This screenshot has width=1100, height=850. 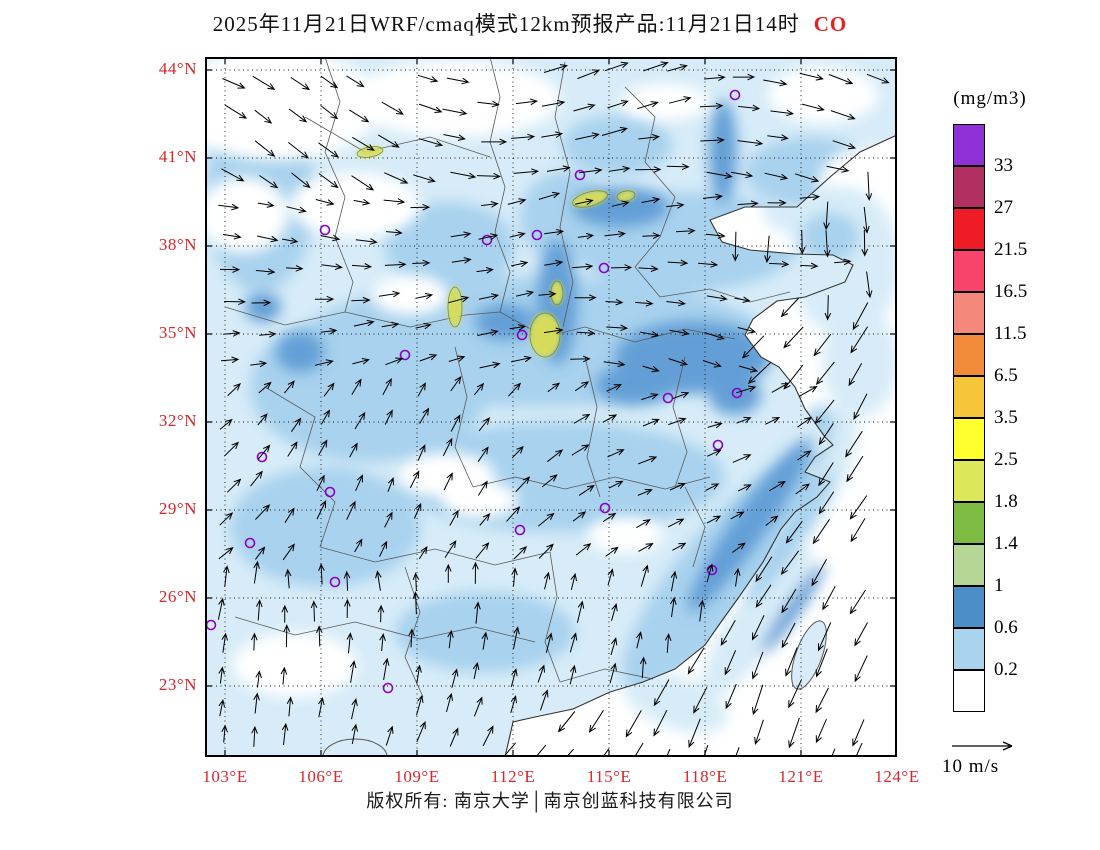 I want to click on legend-value: 27, so click(x=1003, y=207).